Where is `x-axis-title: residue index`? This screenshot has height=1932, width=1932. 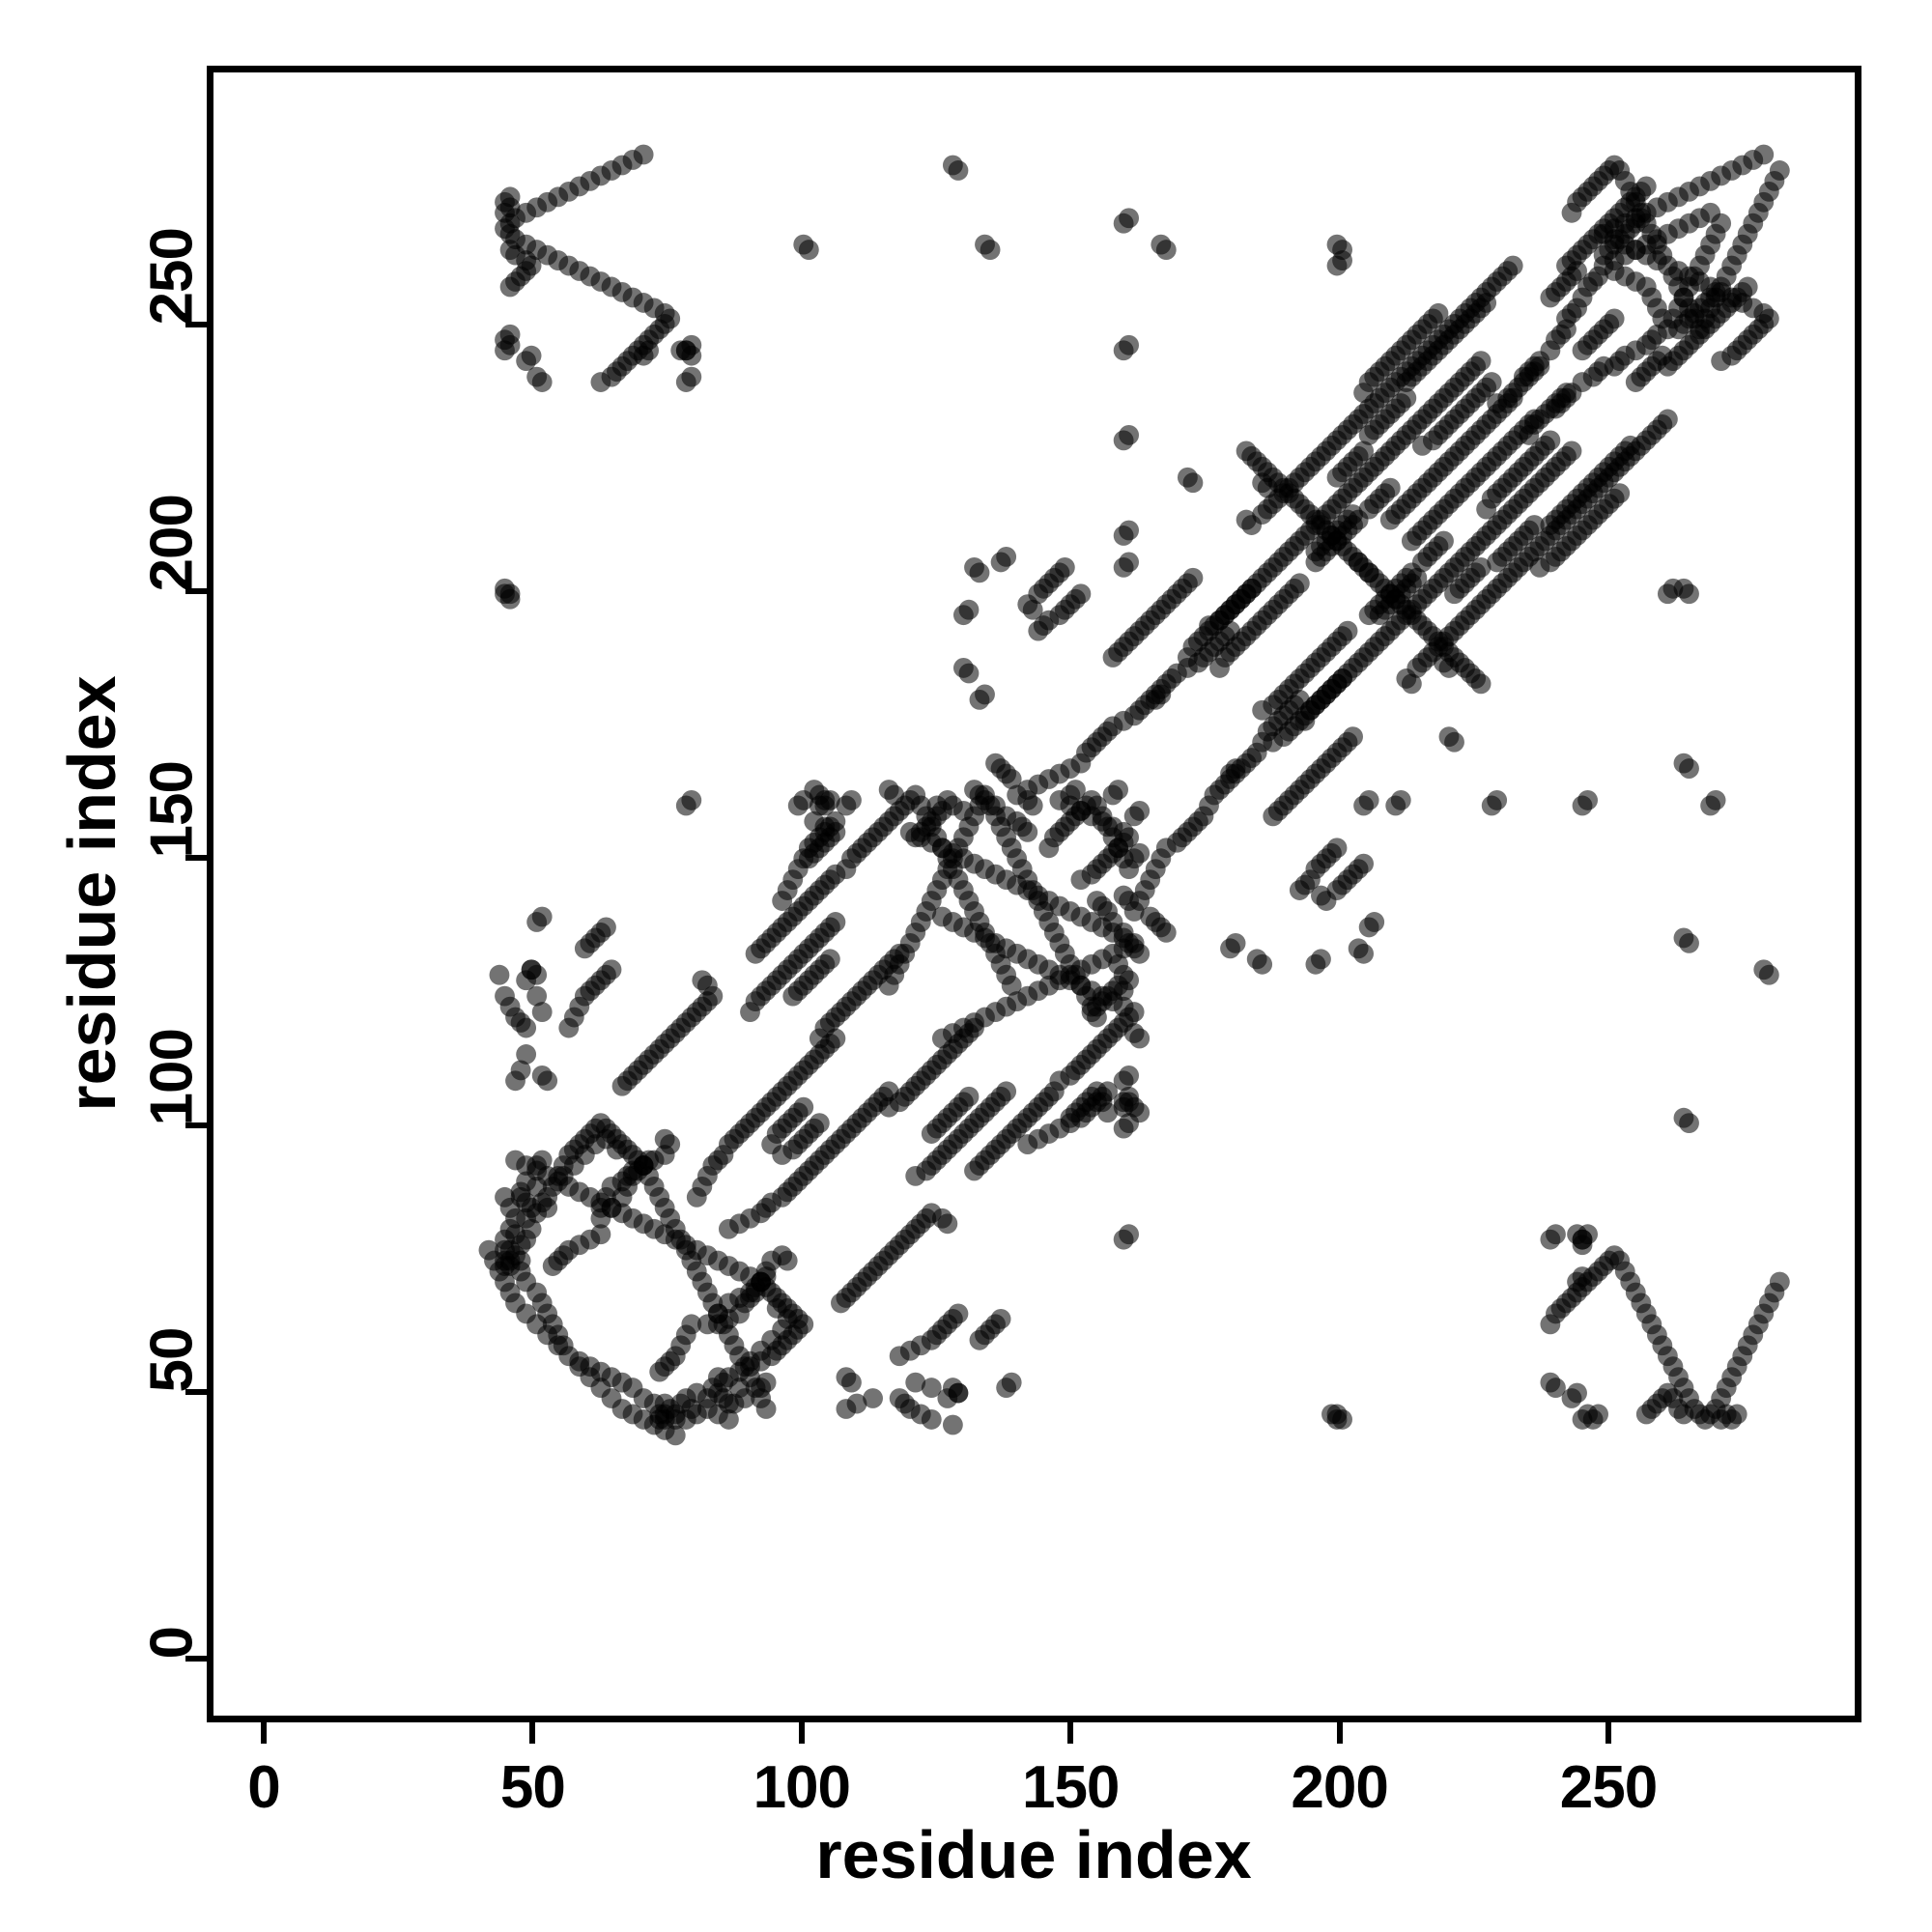
x-axis-title: residue index is located at coordinates (1033, 1854).